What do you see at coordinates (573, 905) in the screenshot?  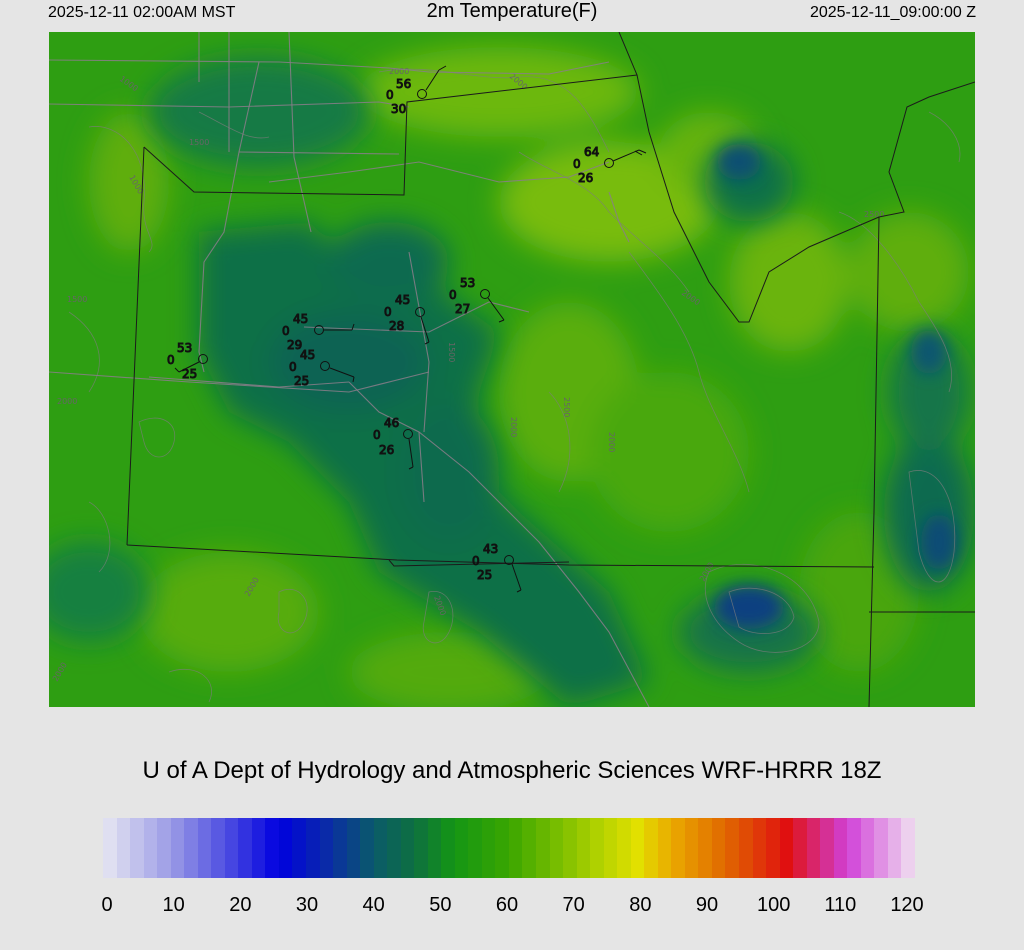 I see `colorbar-tick-label: 70` at bounding box center [573, 905].